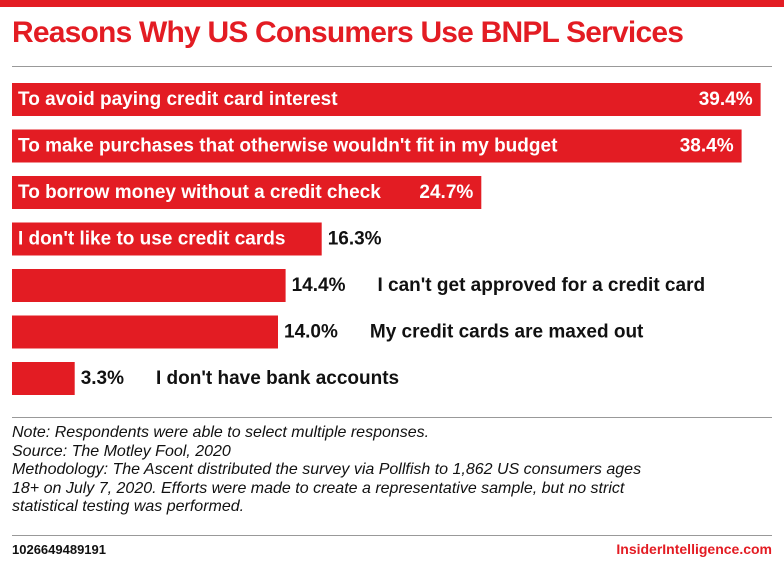 This screenshot has width=784, height=563. Describe the element at coordinates (355, 239) in the screenshot. I see `value-label: 16.3%` at that location.